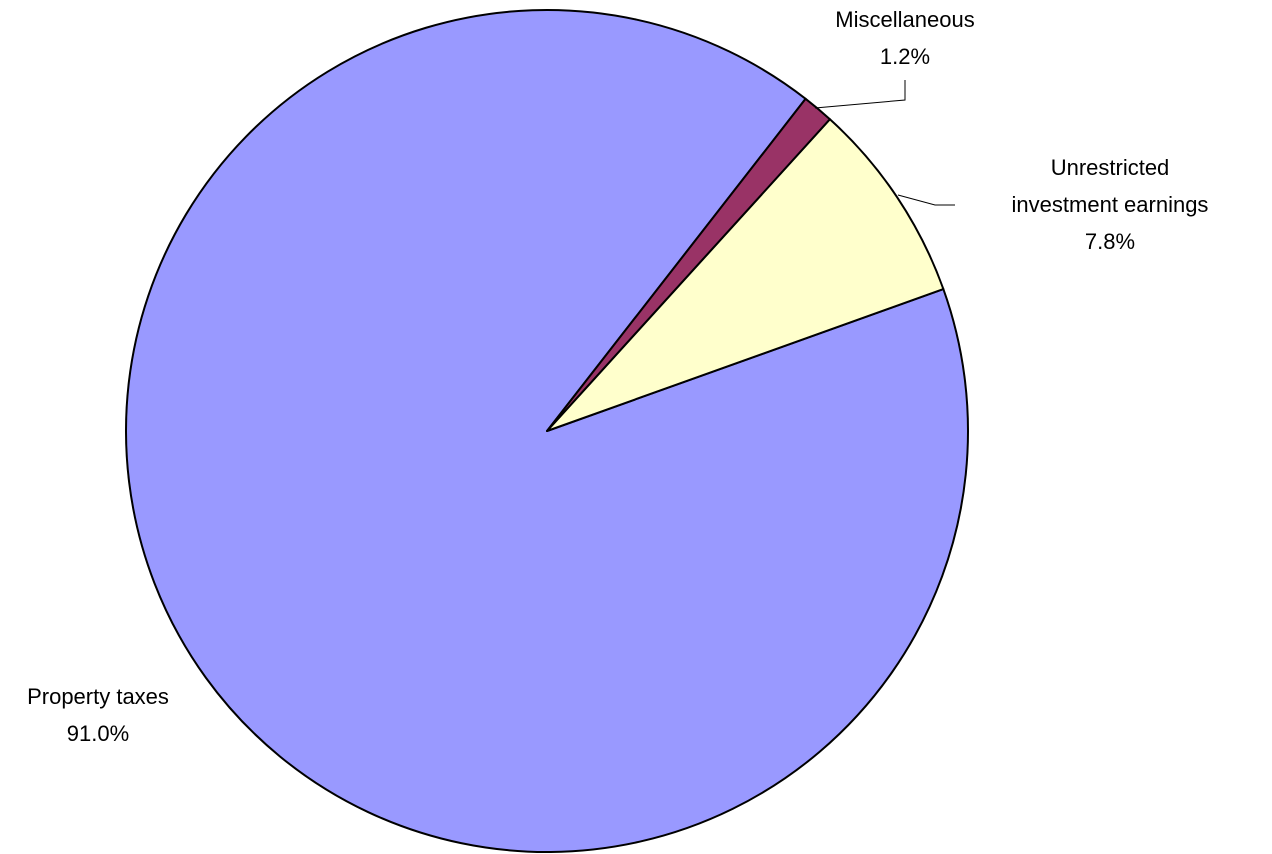  I want to click on category-name: Miscellaneous, so click(905, 19).